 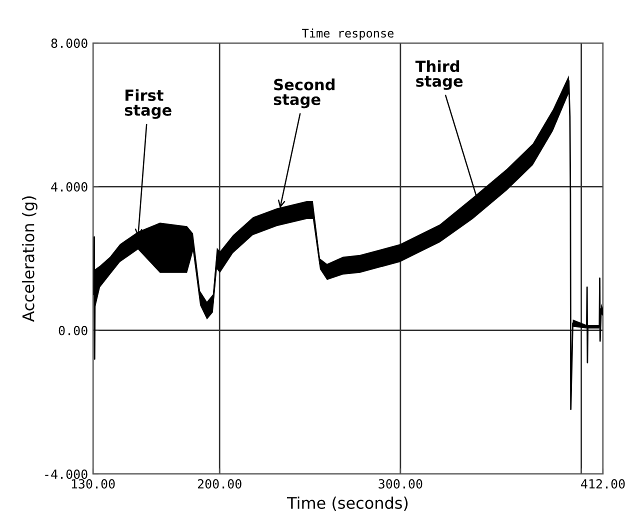 I want to click on annotation: Second stage, so click(x=304, y=93).